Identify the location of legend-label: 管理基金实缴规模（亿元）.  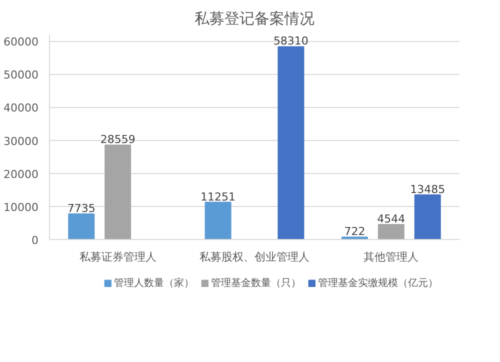
(378, 283).